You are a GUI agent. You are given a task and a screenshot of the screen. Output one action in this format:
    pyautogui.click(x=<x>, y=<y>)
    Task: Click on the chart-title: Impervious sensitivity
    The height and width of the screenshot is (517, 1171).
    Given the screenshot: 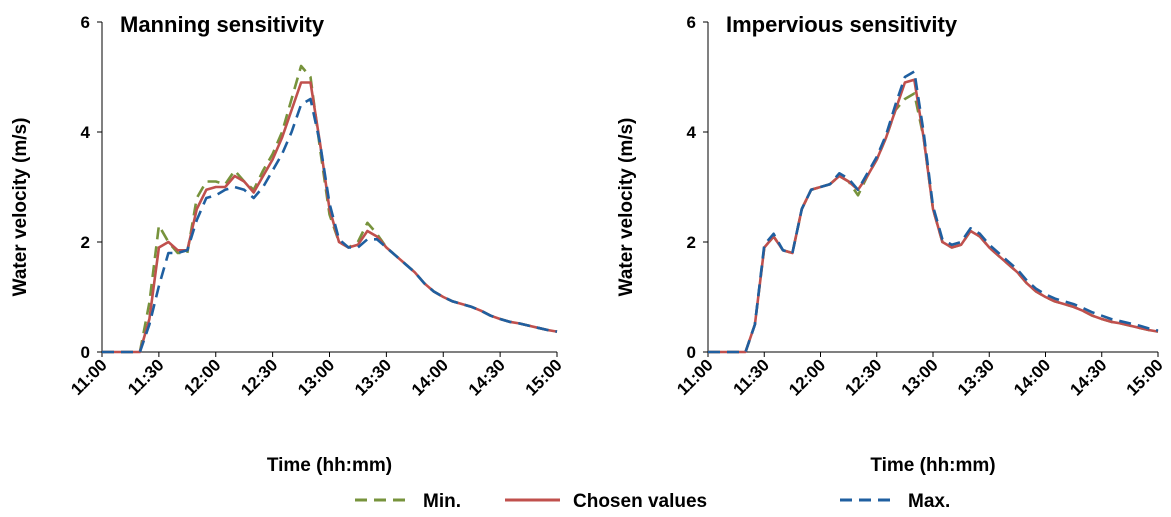 What is the action you would take?
    pyautogui.click(x=842, y=24)
    